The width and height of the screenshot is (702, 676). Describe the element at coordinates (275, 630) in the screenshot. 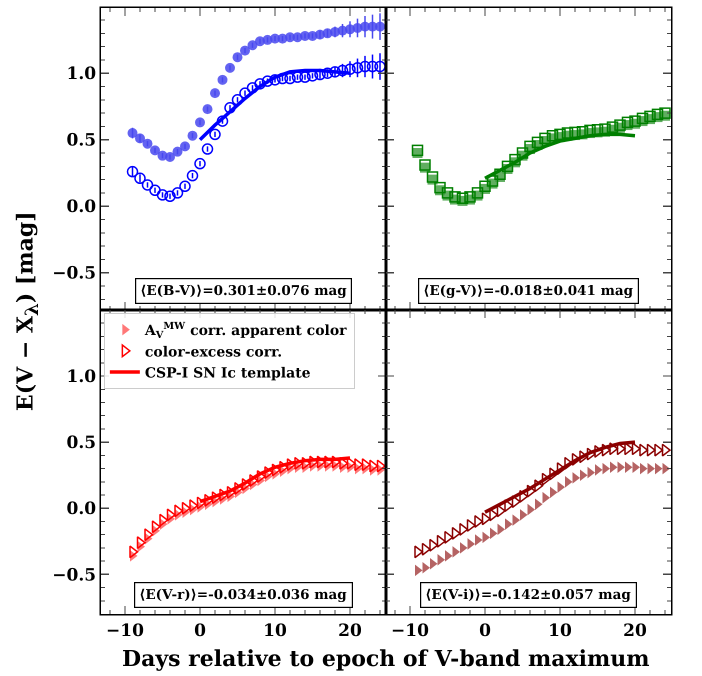

I see `x-tick-label: 10` at that location.